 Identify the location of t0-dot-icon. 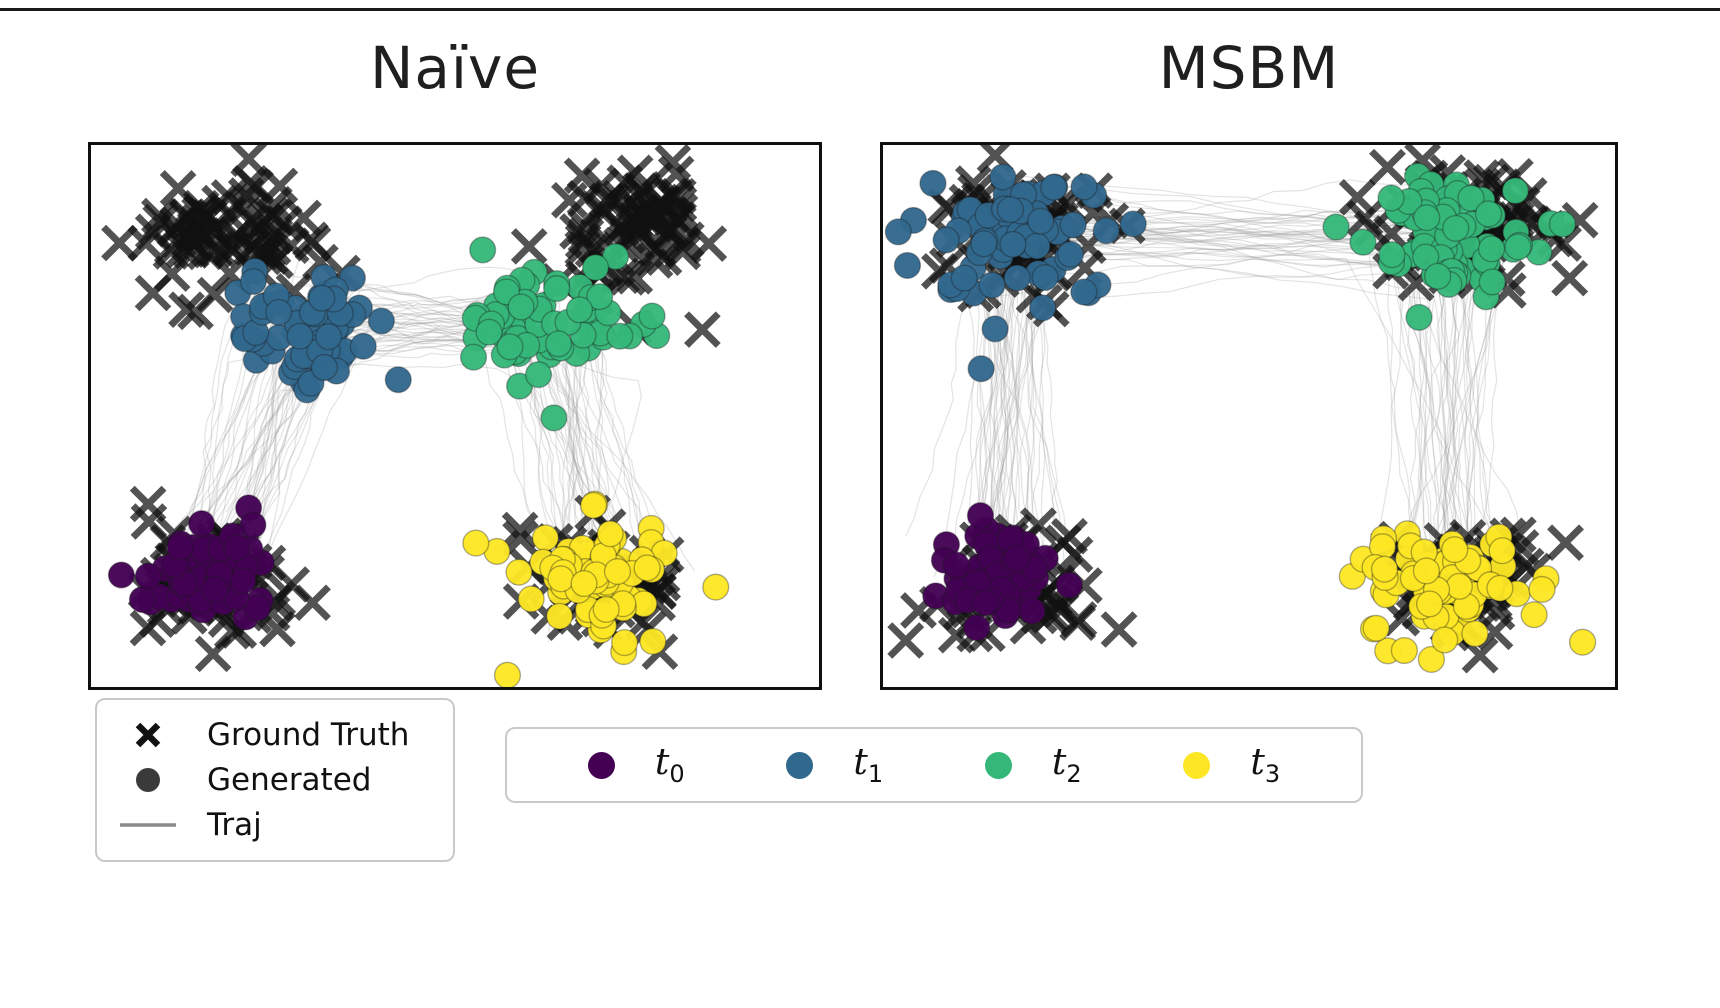
(601, 765).